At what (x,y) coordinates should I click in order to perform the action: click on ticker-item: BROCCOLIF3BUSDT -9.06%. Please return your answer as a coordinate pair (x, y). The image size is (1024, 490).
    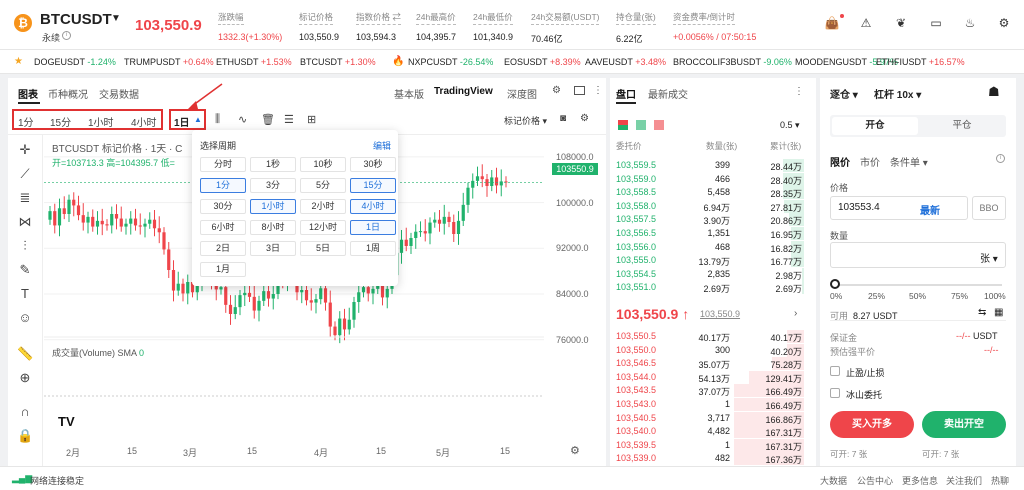
    Looking at the image, I should click on (732, 62).